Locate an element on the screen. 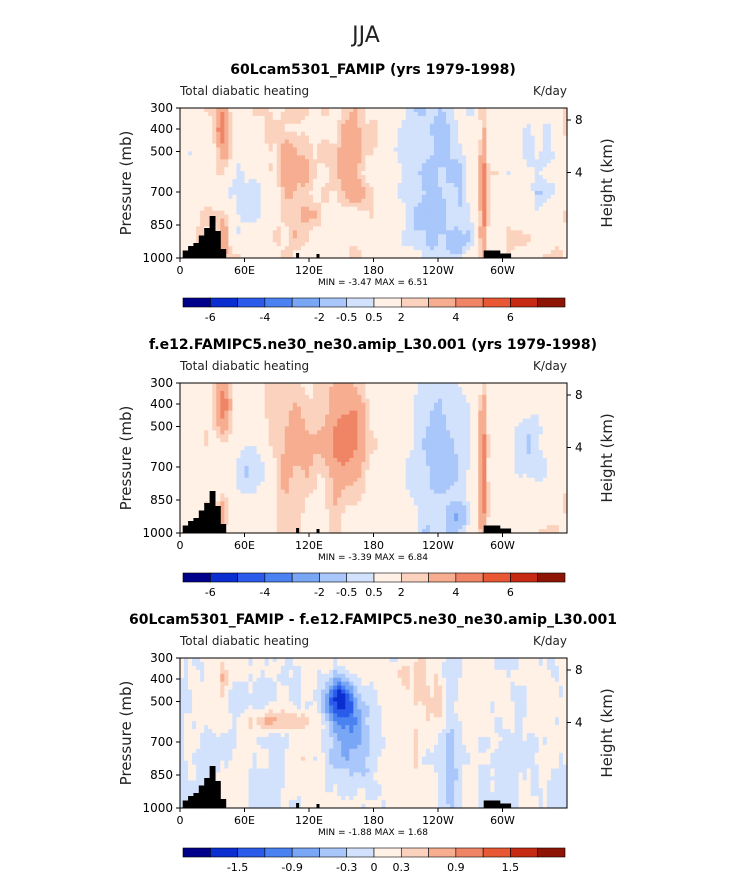 The height and width of the screenshot is (888, 733). x-tick-label: 120E is located at coordinates (309, 270).